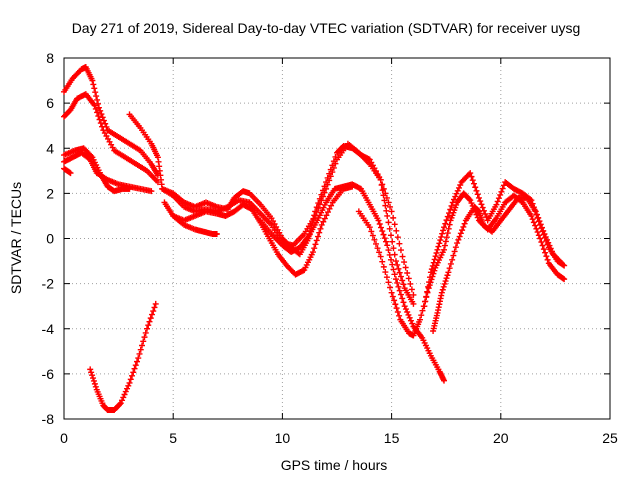 The height and width of the screenshot is (480, 640). Describe the element at coordinates (67, 171) in the screenshot. I see `series-track-n` at that location.